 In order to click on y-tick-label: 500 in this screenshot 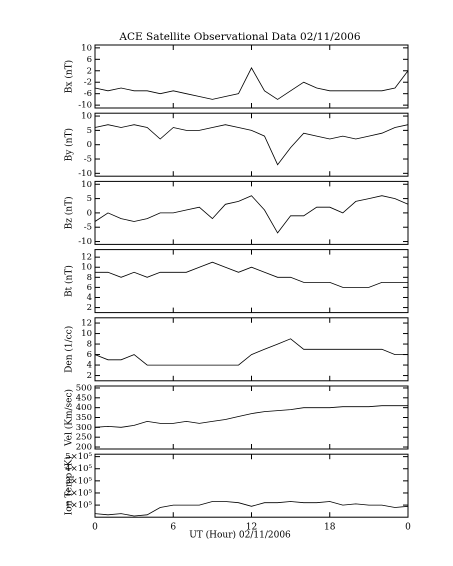, I will do `click(84, 388)`.